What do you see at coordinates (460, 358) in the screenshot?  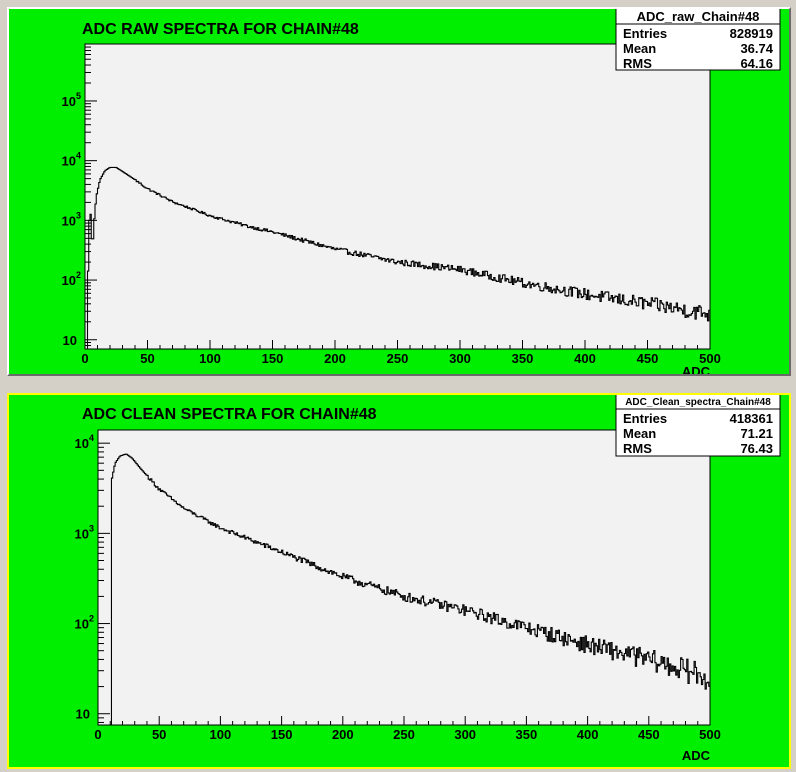 I see `raw-x-tick-label: 300` at bounding box center [460, 358].